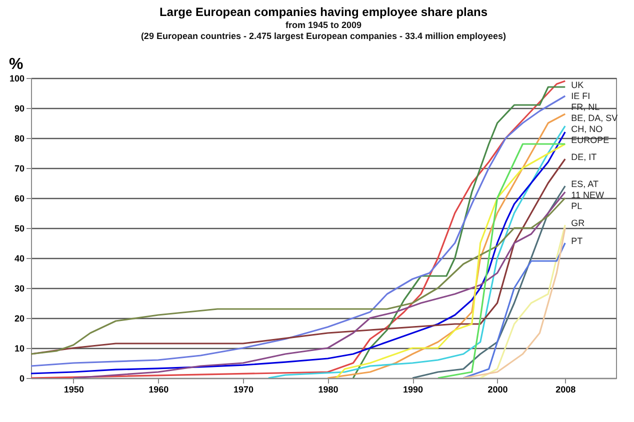  Describe the element at coordinates (594, 117) in the screenshot. I see `series-label: BE, DA, SV` at that location.